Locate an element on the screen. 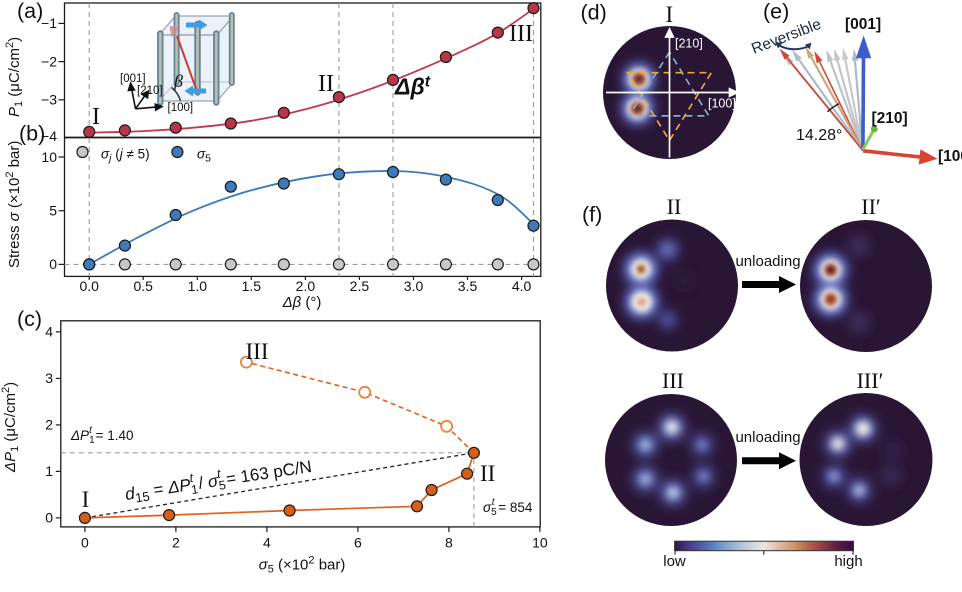 The height and width of the screenshot is (592, 962). svg-text: 5 is located at coordinates (53, 211).